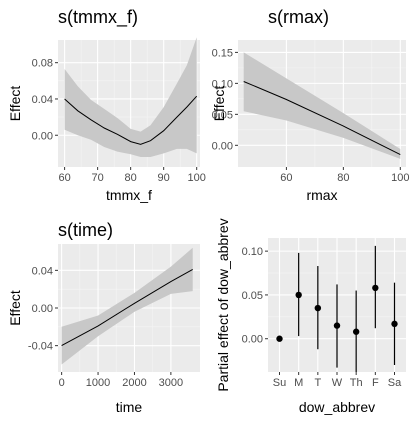 This screenshot has height=422, width=416. What do you see at coordinates (129, 407) in the screenshot?
I see `x-axis-title: time` at bounding box center [129, 407].